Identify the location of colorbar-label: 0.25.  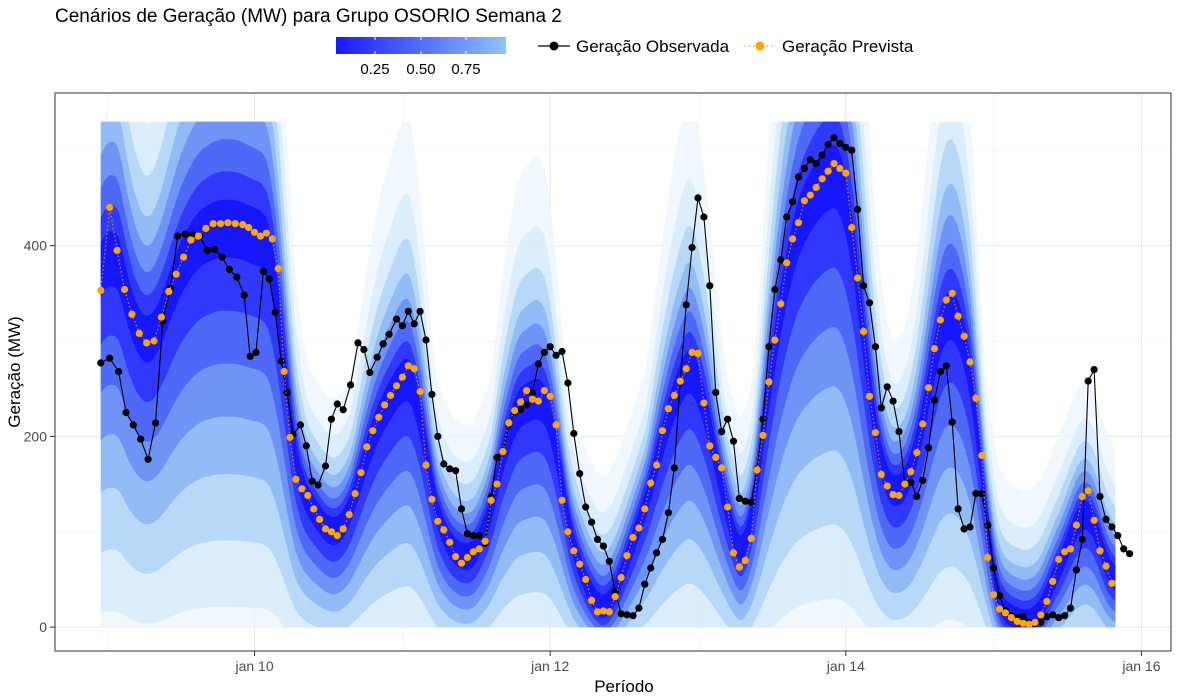
(374, 69).